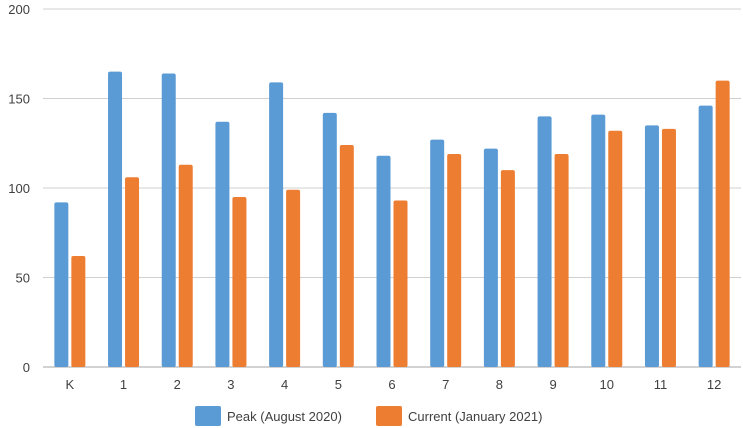  I want to click on legend-swatch-peak, so click(208, 416).